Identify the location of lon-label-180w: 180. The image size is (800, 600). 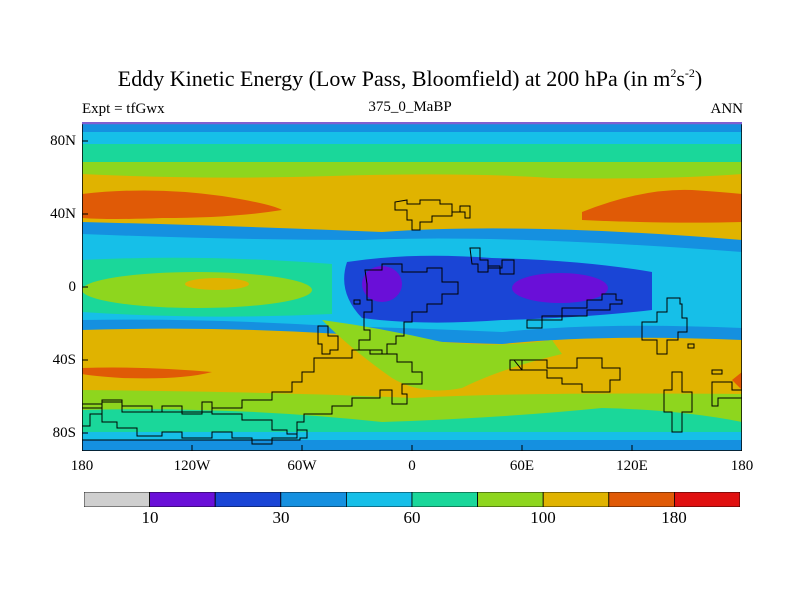
(82, 466).